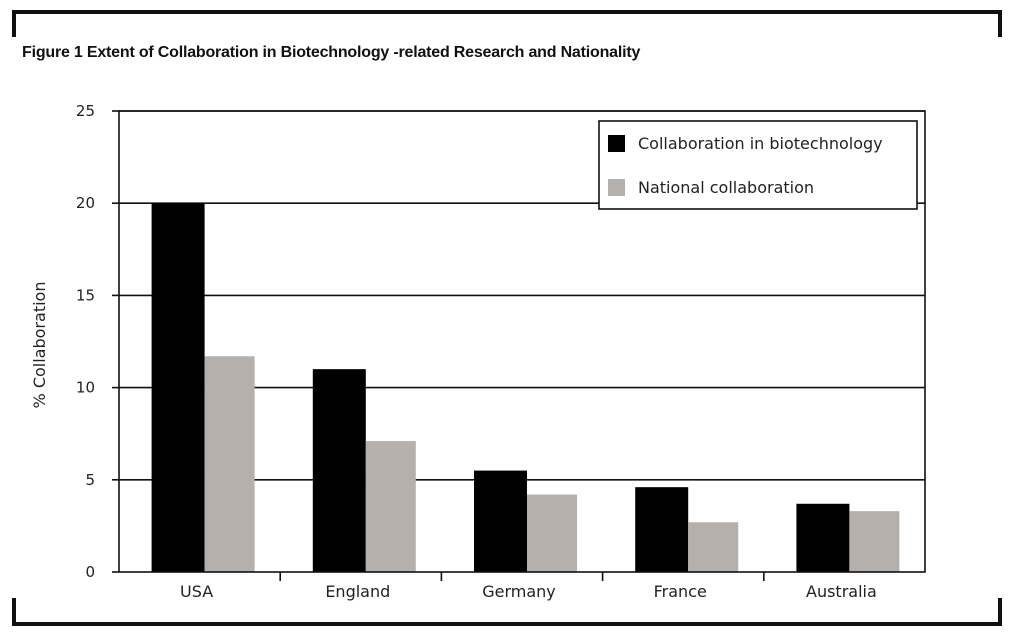 This screenshot has width=1024, height=636. What do you see at coordinates (39, 345) in the screenshot?
I see `y-axis-title: % Collaboration` at bounding box center [39, 345].